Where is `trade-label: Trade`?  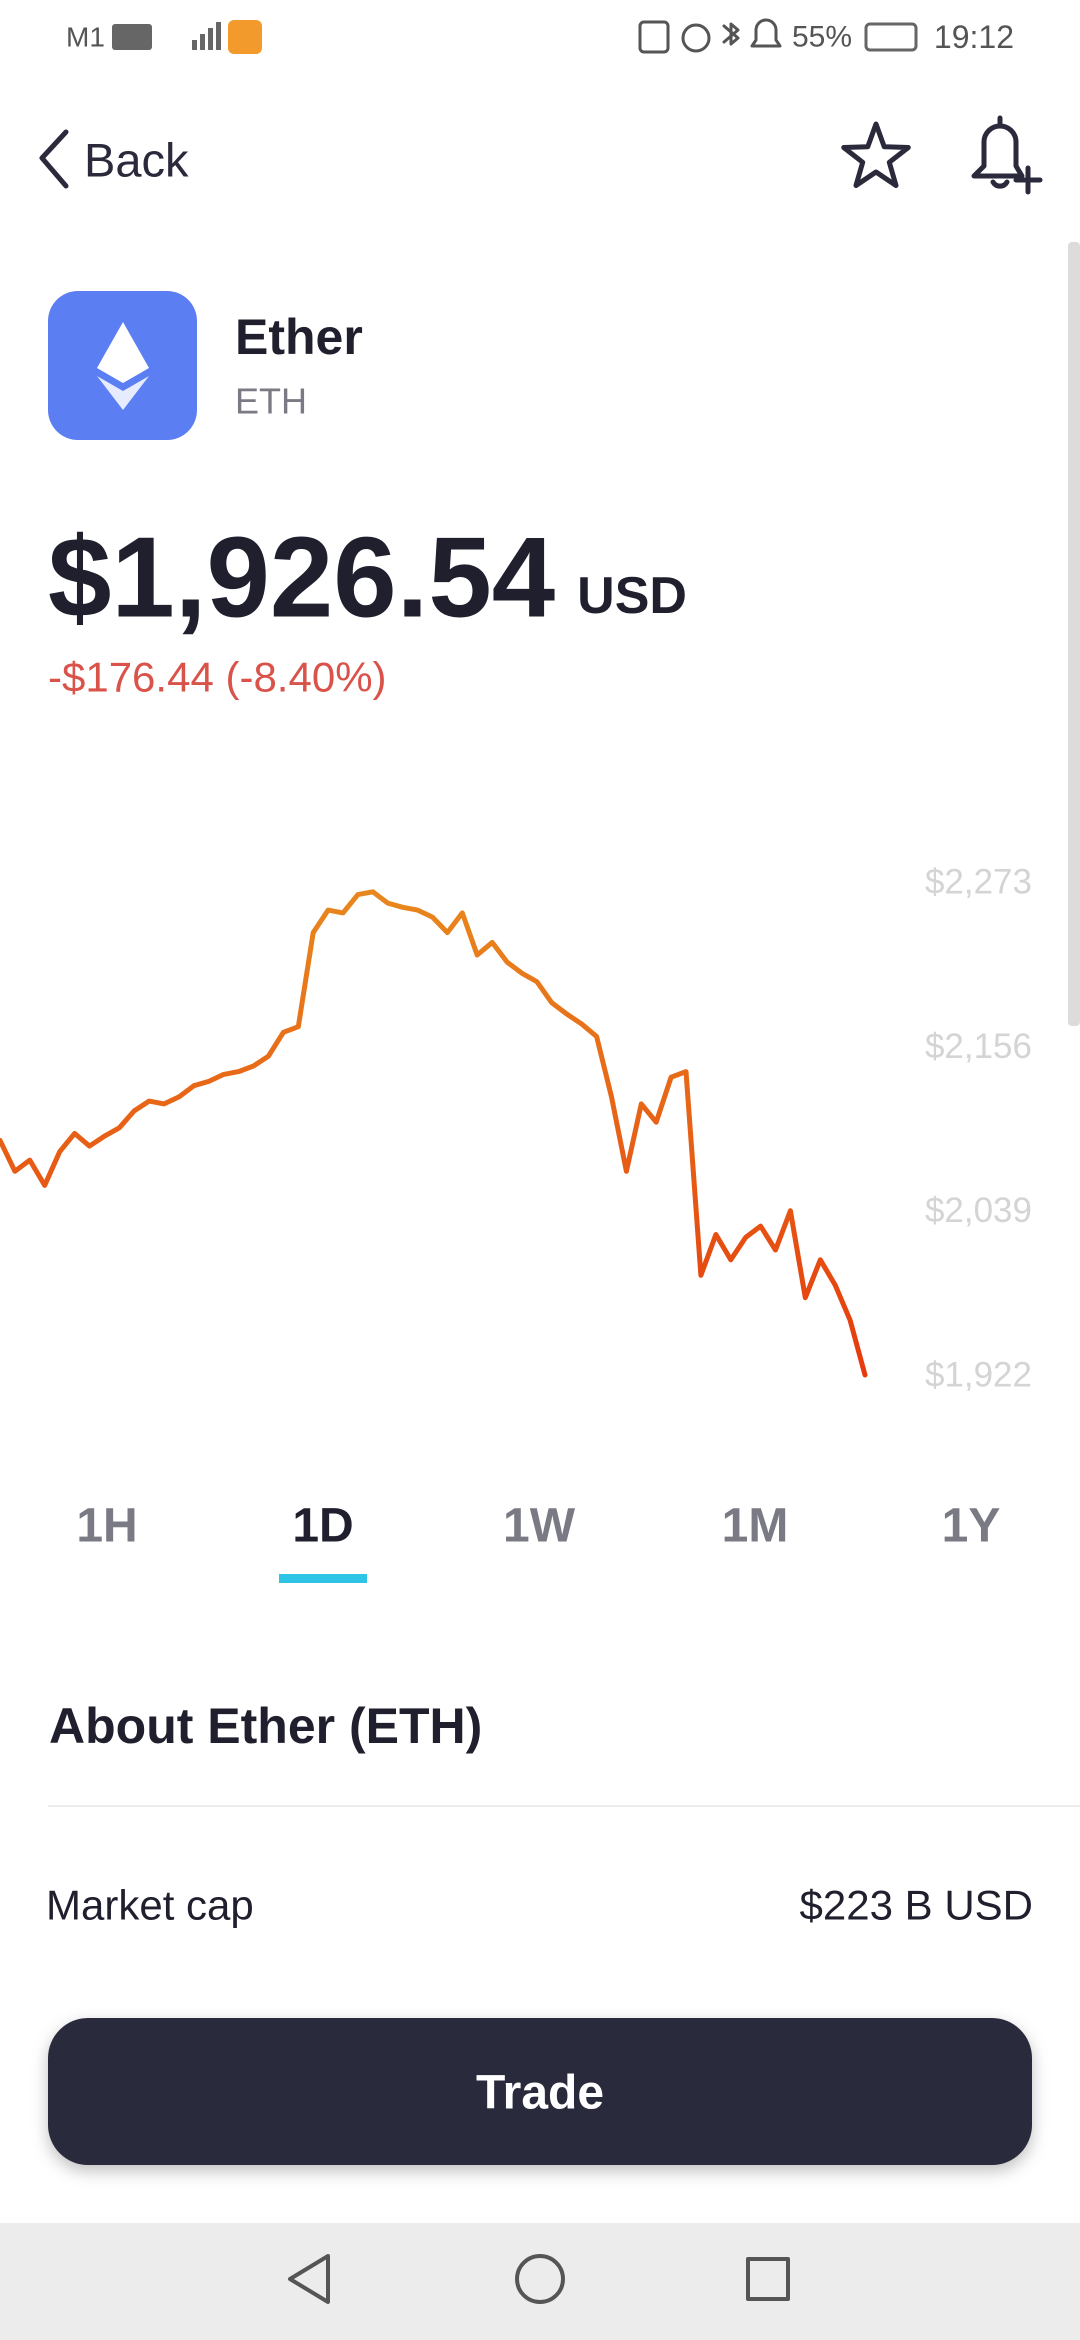 trade-label: Trade is located at coordinates (540, 2093).